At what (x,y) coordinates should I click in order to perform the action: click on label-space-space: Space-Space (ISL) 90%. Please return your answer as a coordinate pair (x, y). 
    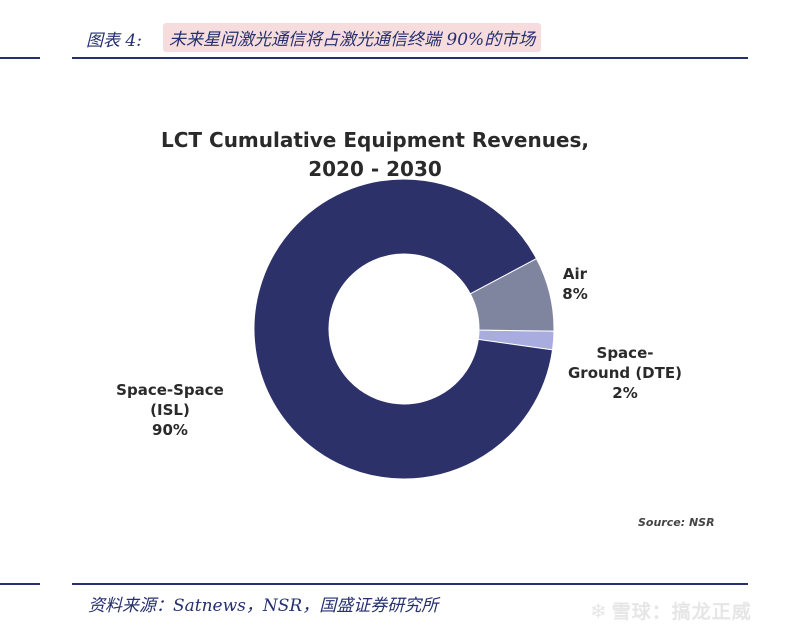
    Looking at the image, I should click on (170, 410).